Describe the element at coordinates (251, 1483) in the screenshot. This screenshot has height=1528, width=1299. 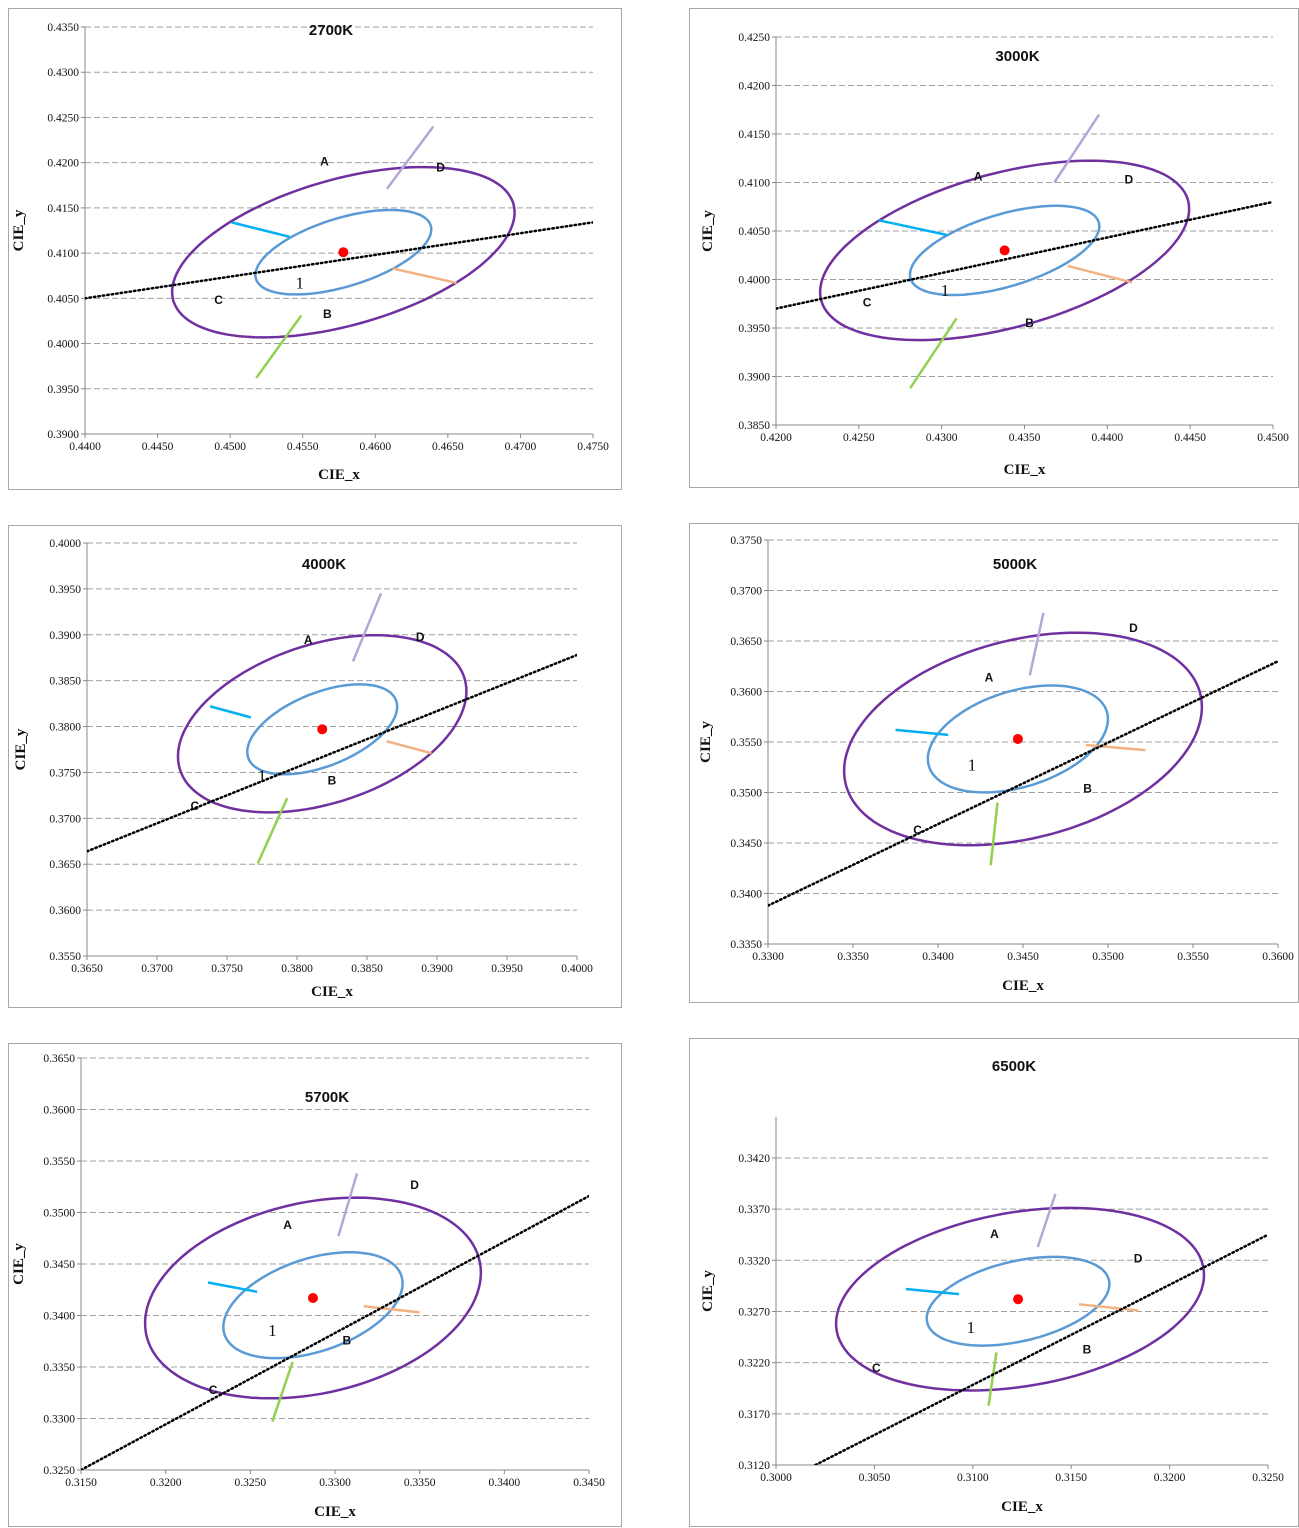
I see `x-tick-label: 0.3250` at that location.